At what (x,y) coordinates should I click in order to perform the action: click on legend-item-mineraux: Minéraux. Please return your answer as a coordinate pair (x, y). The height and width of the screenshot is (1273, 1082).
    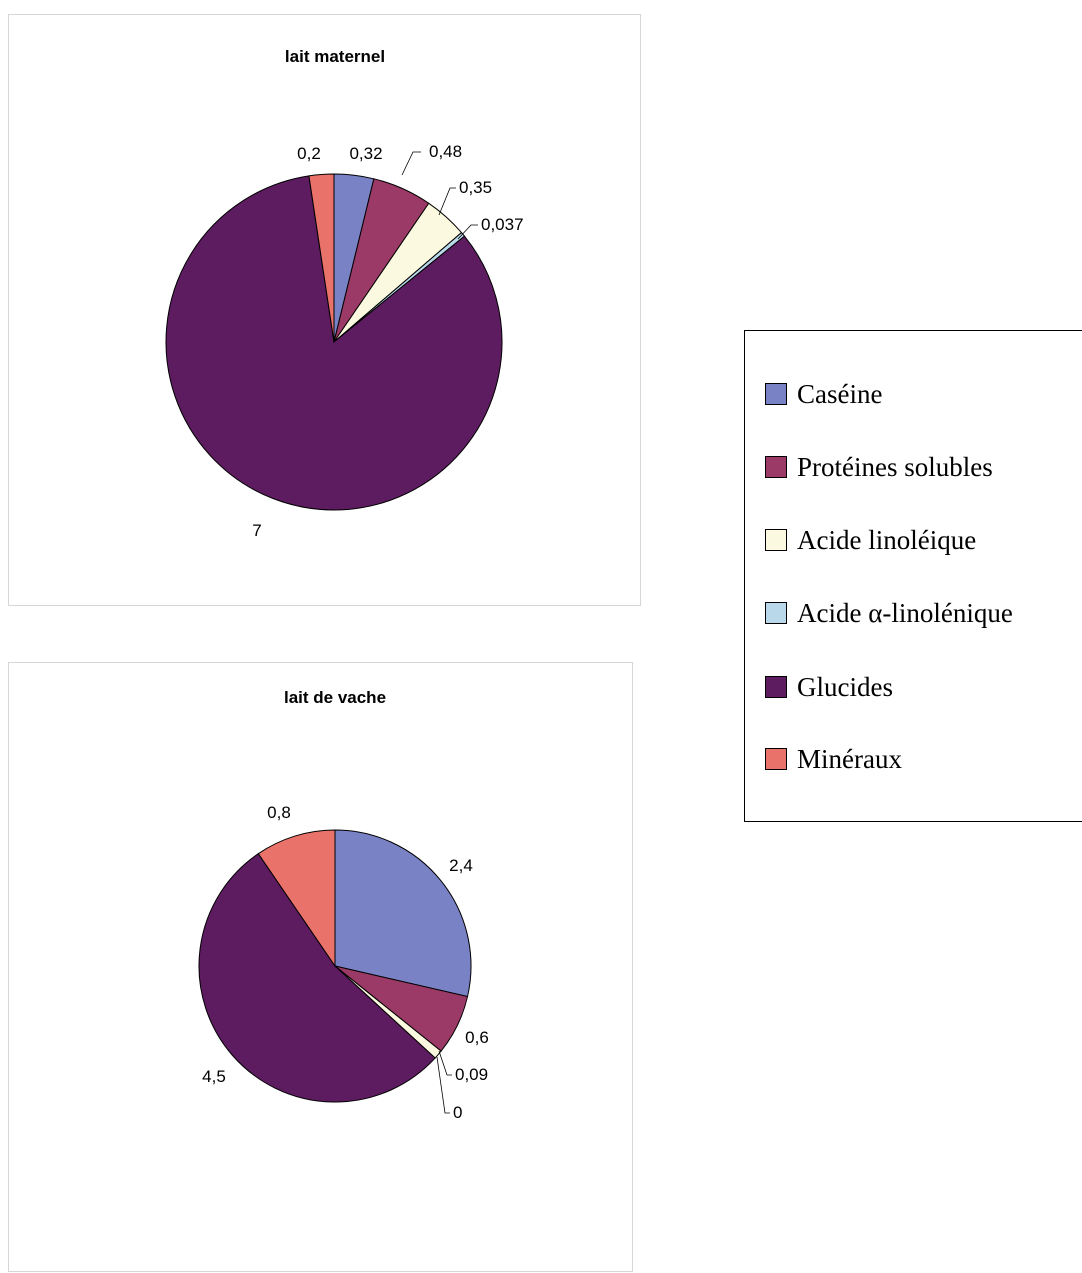
    Looking at the image, I should click on (833, 759).